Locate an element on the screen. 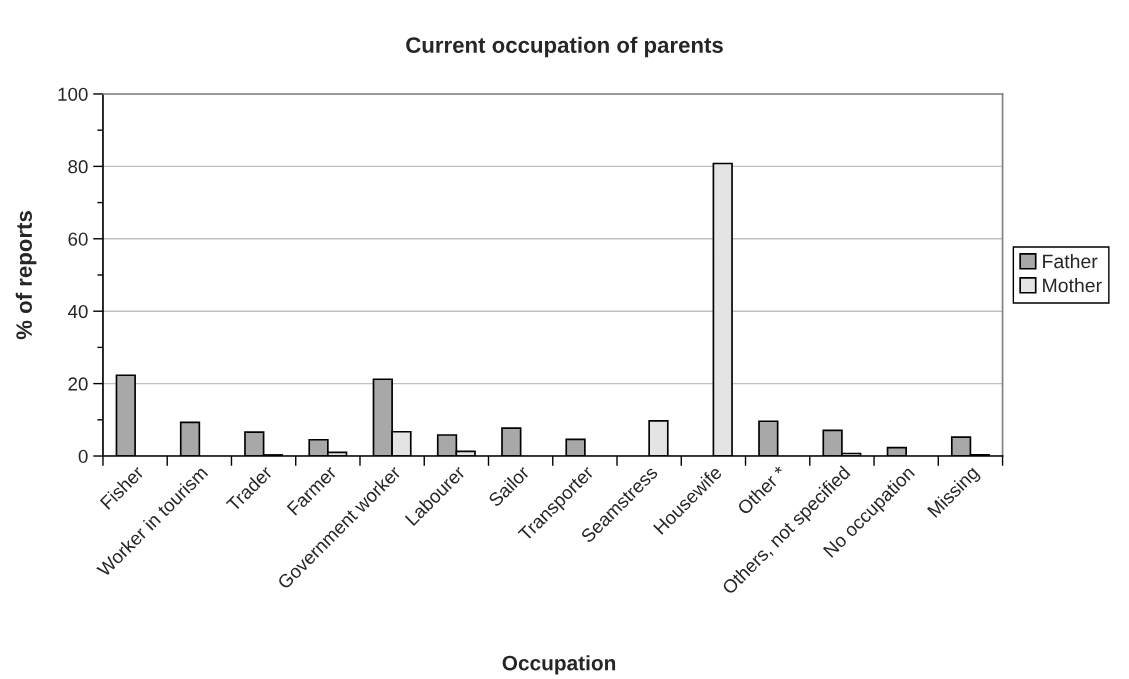  y-tick-label: 0 is located at coordinates (83, 456).